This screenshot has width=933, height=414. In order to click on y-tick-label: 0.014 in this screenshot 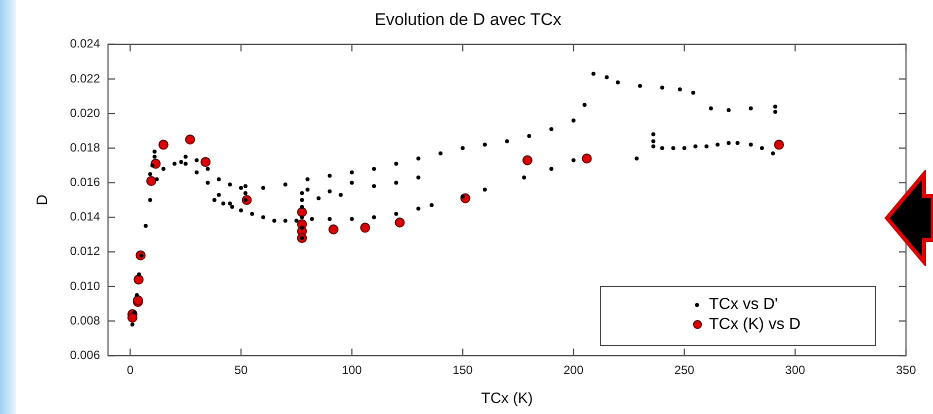, I will do `click(85, 217)`.